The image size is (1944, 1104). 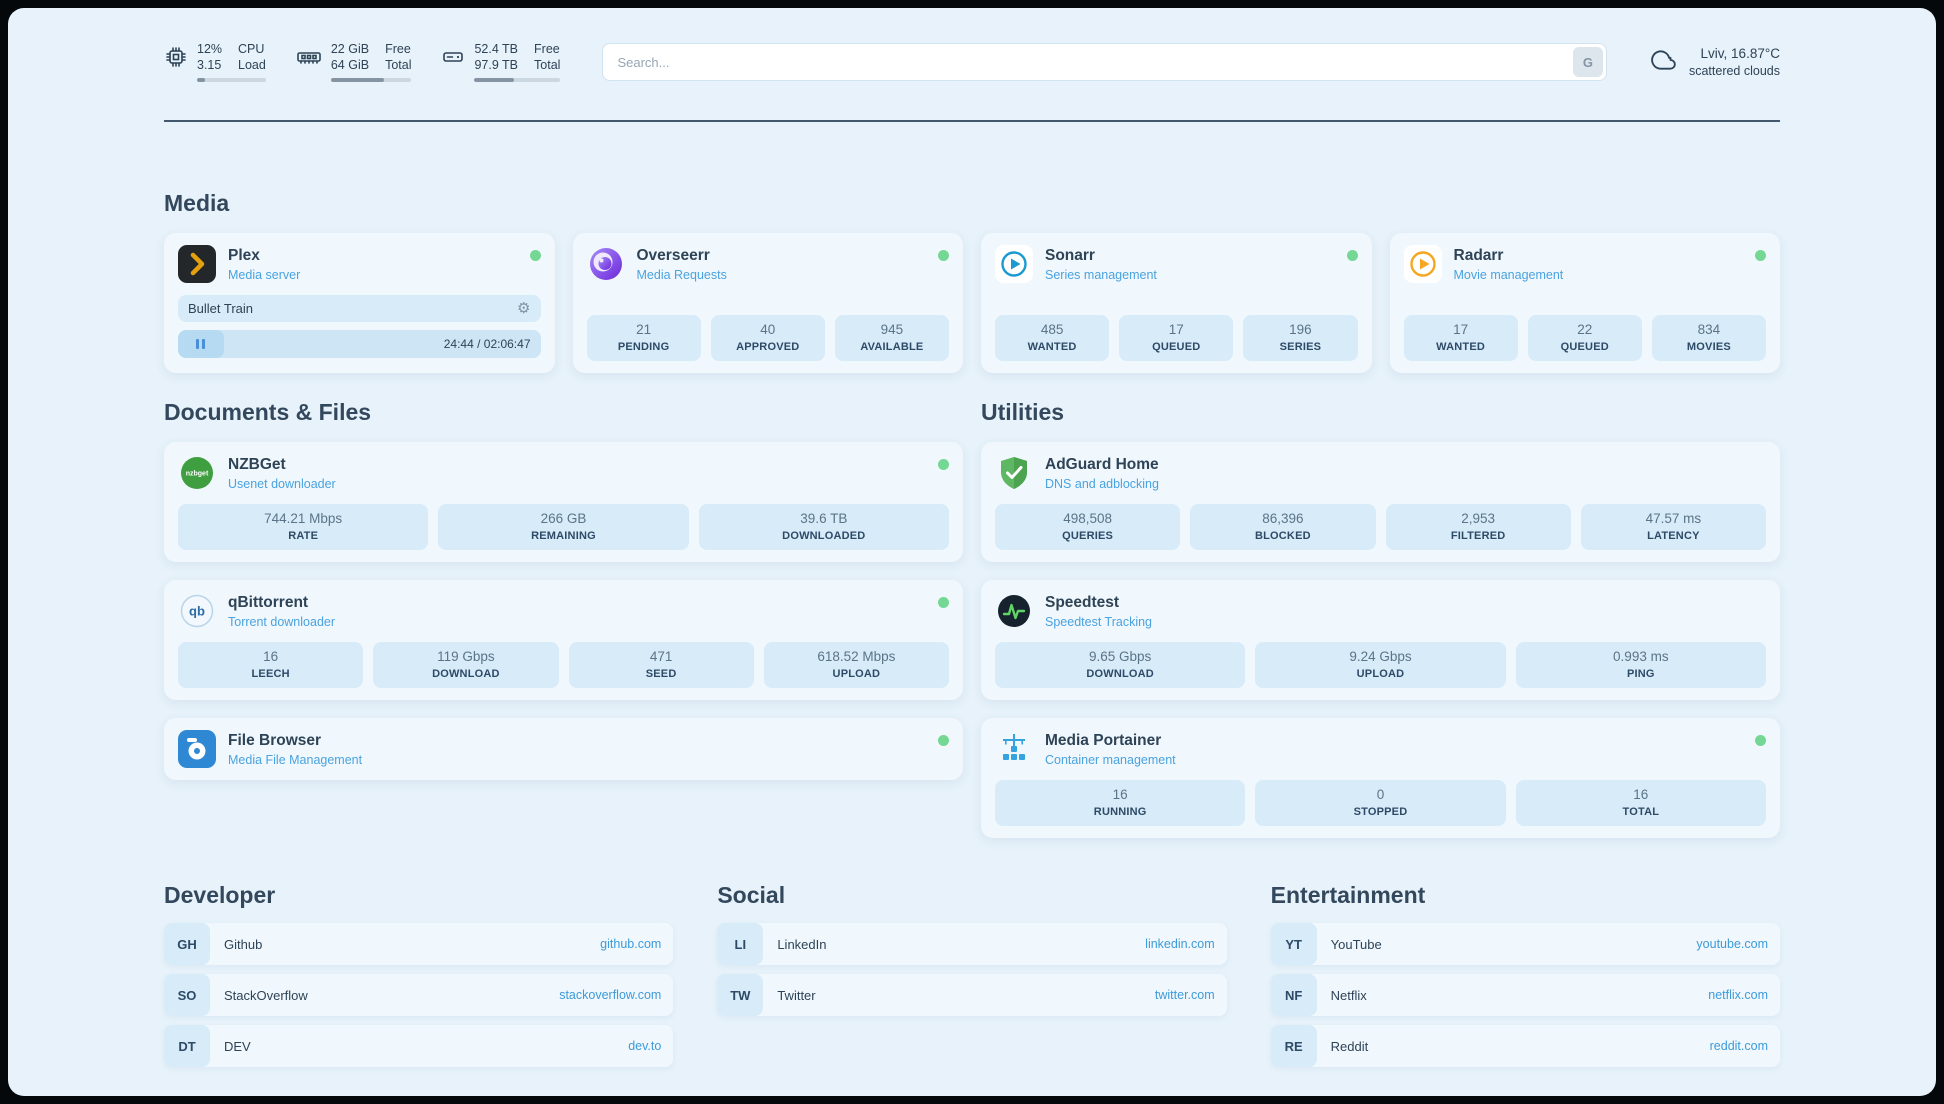 I want to click on filebrowser-icon, so click(x=197, y=749).